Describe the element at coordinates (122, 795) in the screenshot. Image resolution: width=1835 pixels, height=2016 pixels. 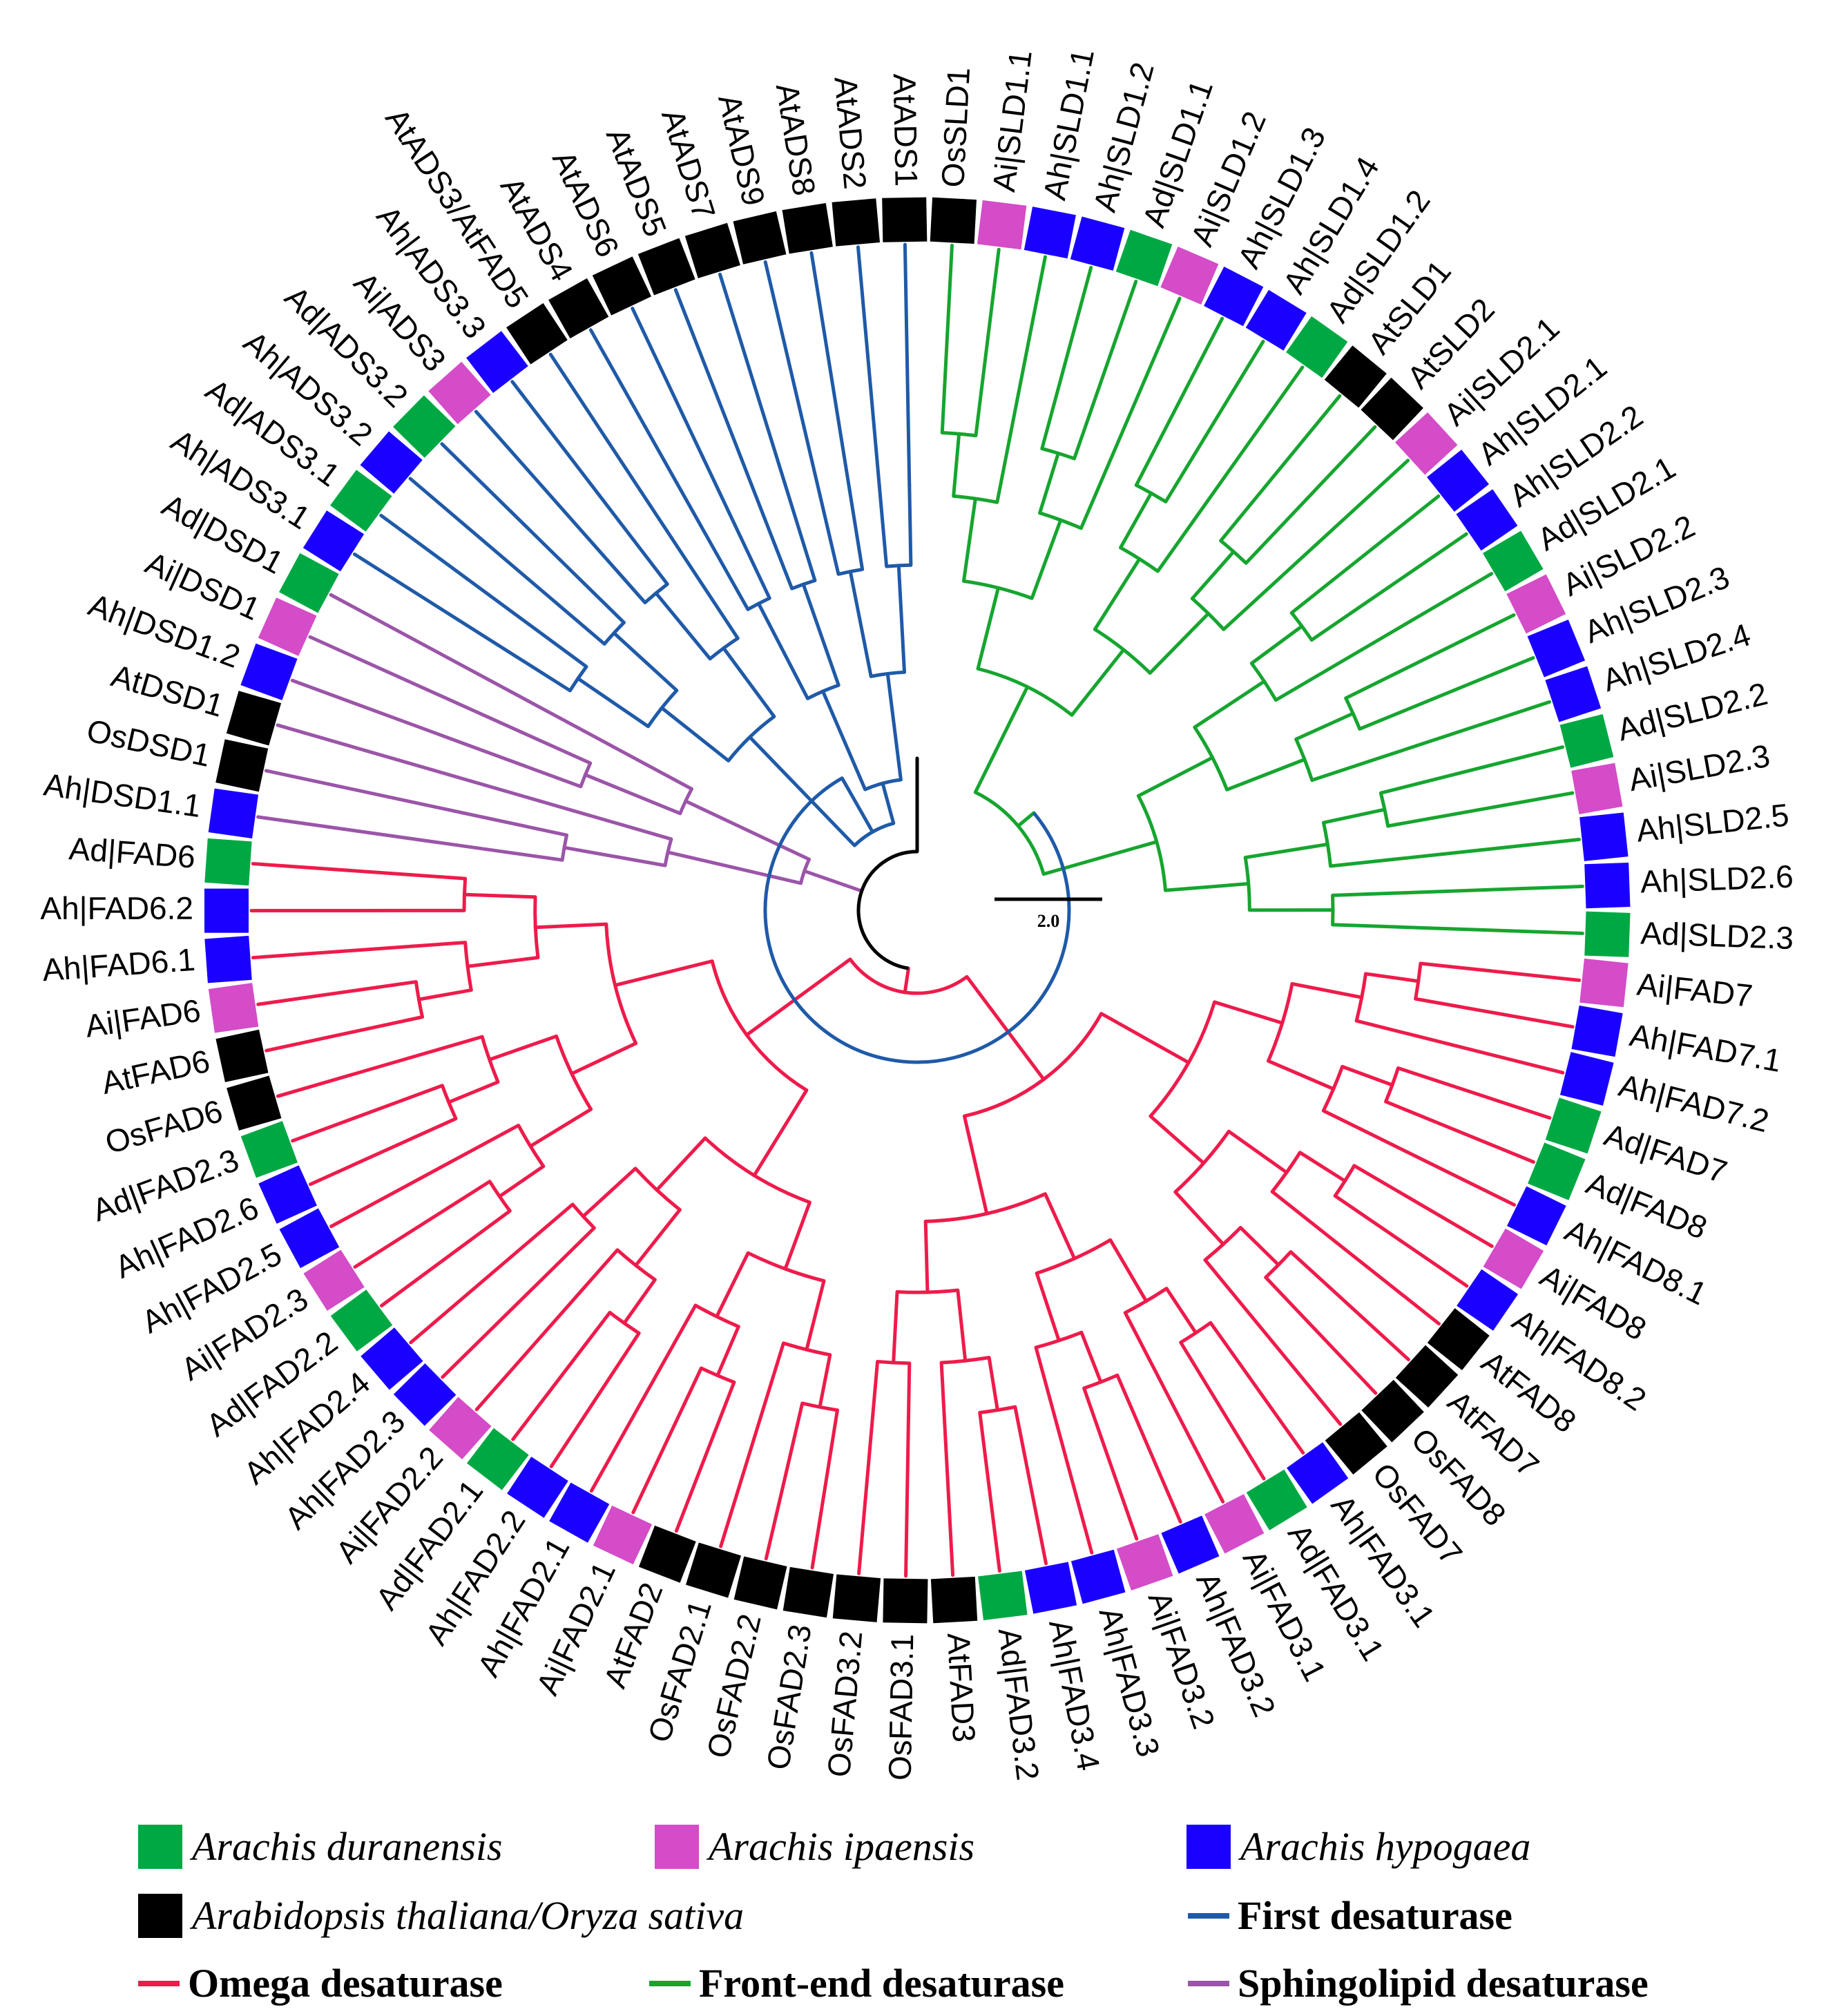
I see `leaf-label: Ah|DSD1.1` at that location.